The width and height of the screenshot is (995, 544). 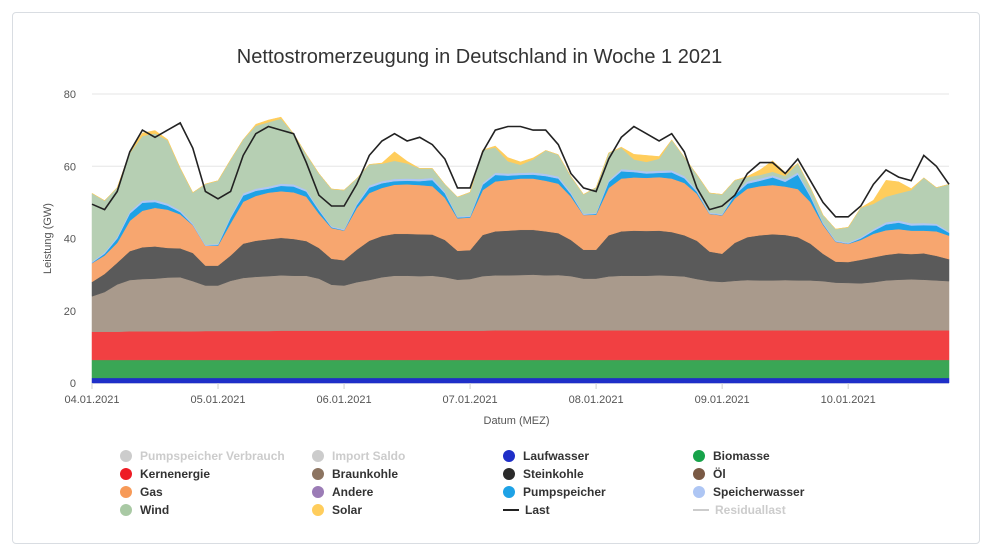 I want to click on legend-item-laufwasser: Laufwasser, so click(x=546, y=456).